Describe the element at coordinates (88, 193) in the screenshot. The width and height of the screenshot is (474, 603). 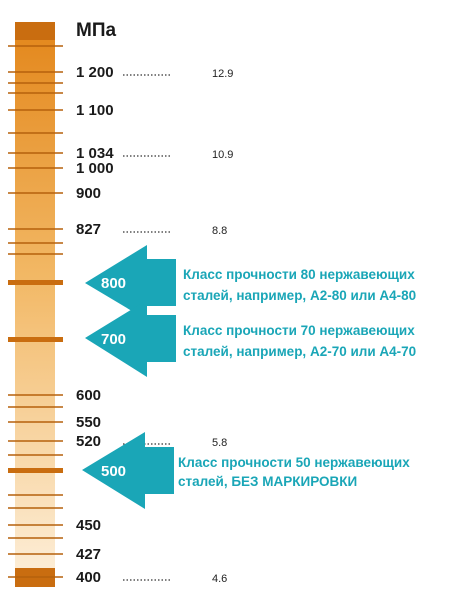
I see `scale-label: 900` at that location.